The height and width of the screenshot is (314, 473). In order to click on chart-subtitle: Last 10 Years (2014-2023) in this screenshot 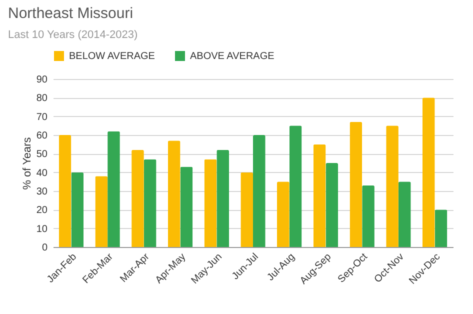, I will do `click(73, 35)`.